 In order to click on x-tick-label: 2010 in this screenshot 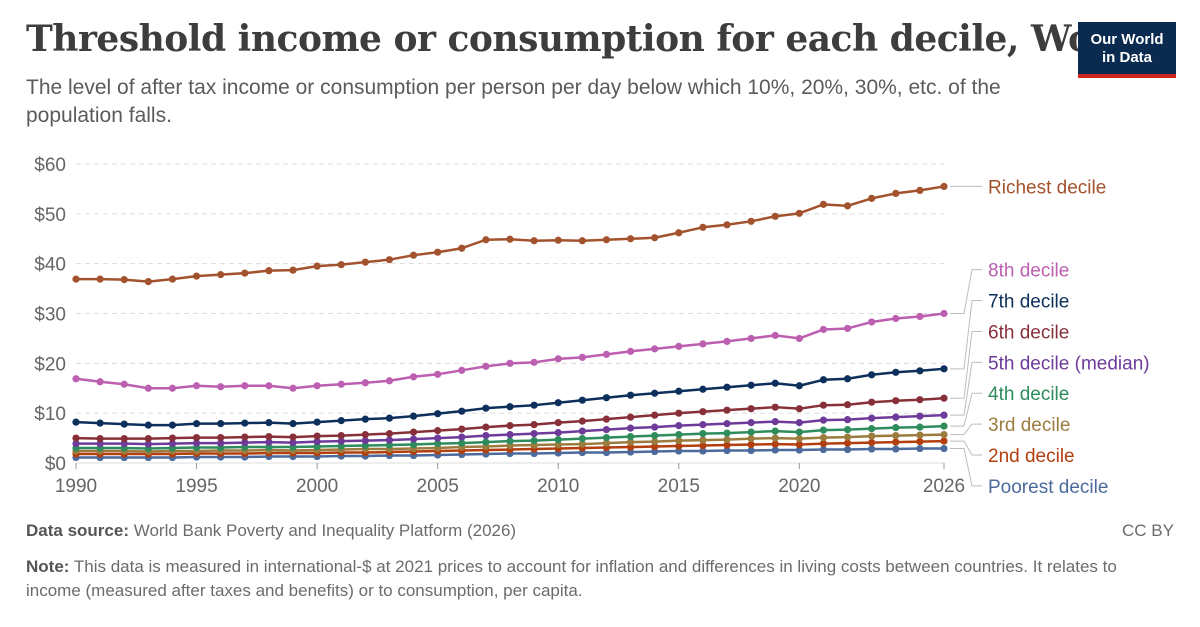, I will do `click(558, 486)`.